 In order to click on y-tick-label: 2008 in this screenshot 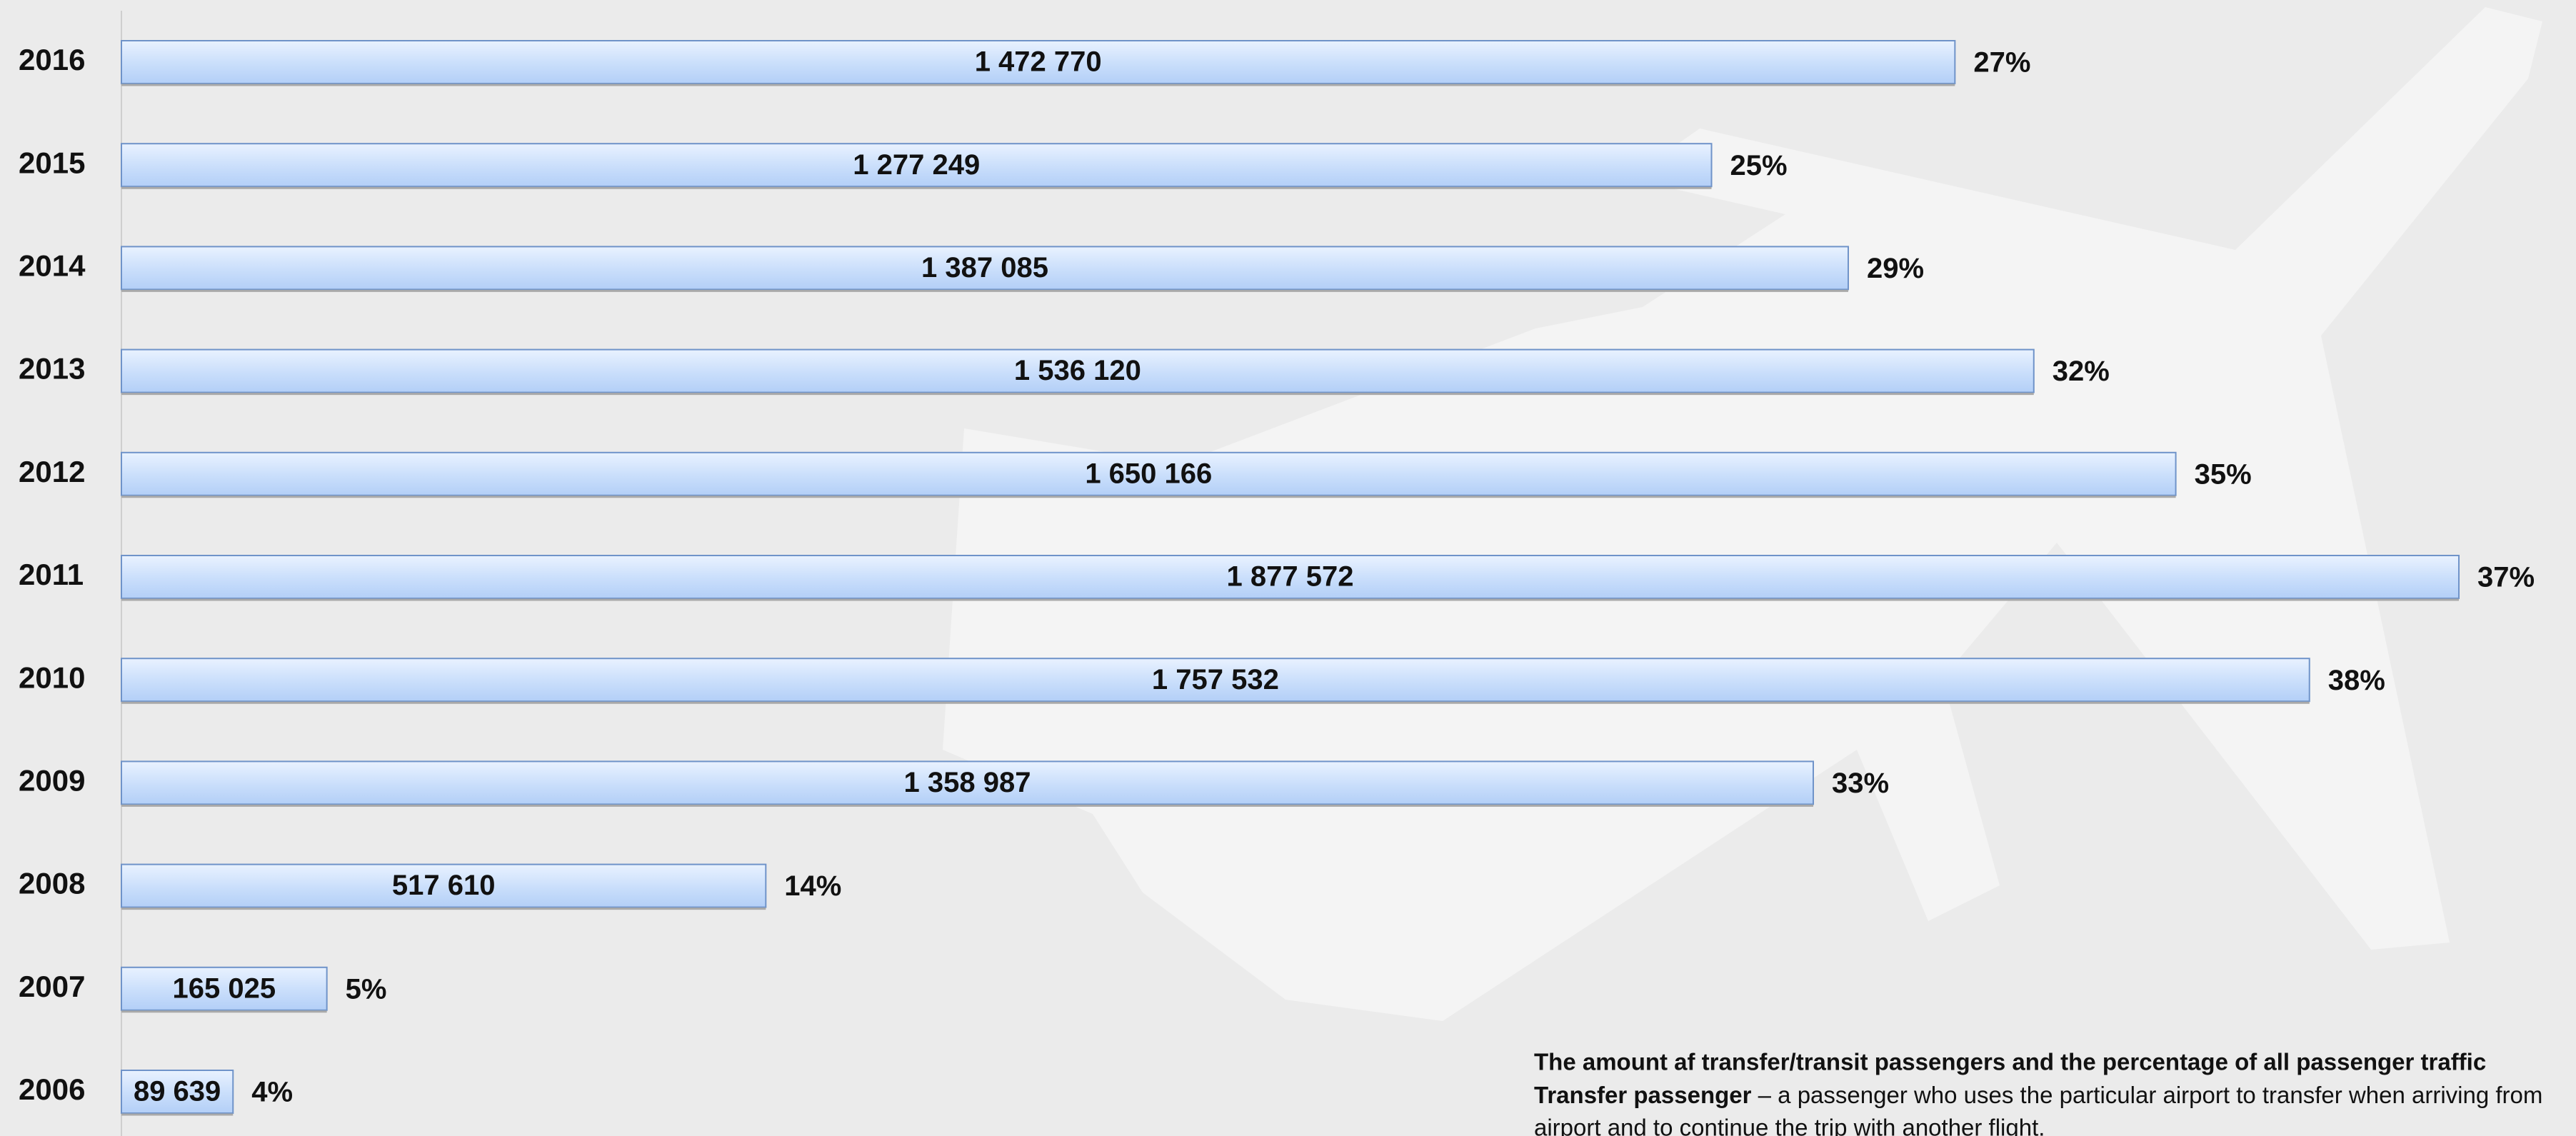, I will do `click(52, 883)`.